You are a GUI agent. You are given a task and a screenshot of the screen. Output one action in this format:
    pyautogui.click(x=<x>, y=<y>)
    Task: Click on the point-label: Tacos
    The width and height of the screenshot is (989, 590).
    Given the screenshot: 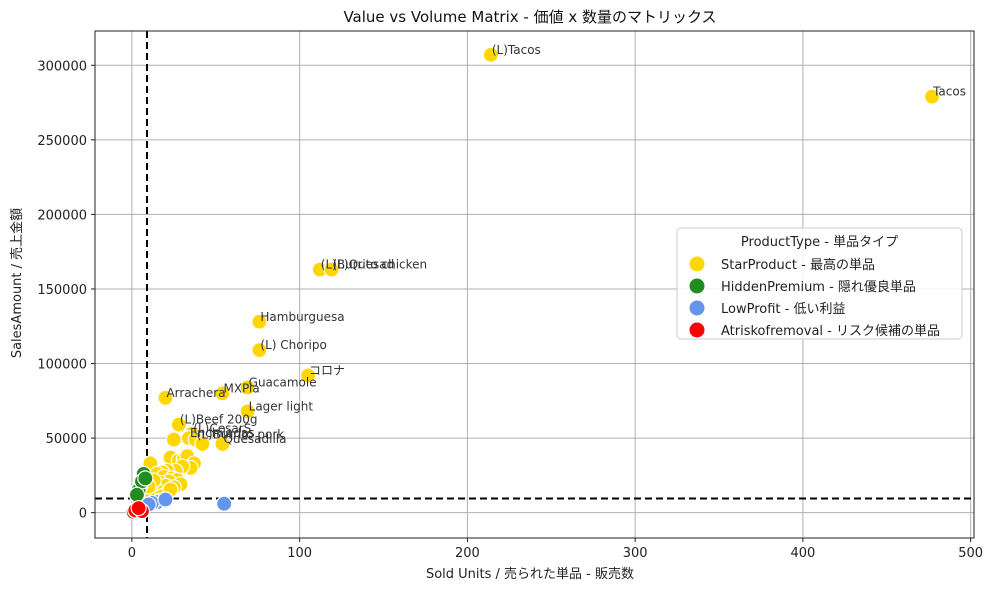 What is the action you would take?
    pyautogui.click(x=949, y=92)
    